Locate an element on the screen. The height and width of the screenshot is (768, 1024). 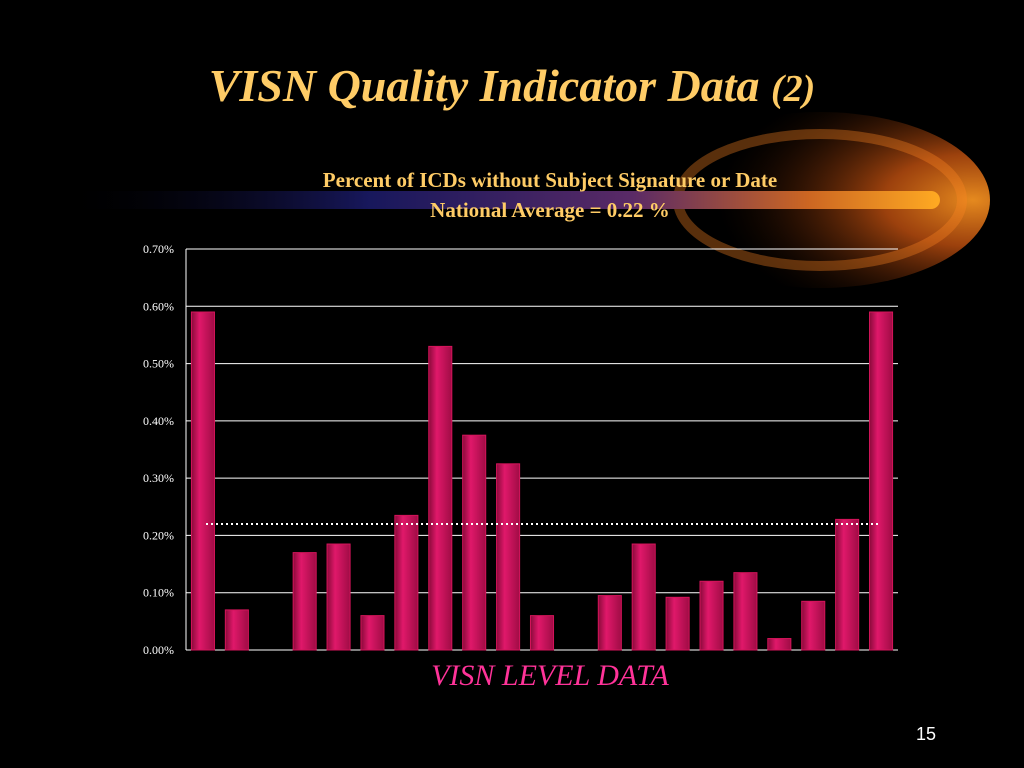
y-tick-label: 0.30% is located at coordinates (158, 478).